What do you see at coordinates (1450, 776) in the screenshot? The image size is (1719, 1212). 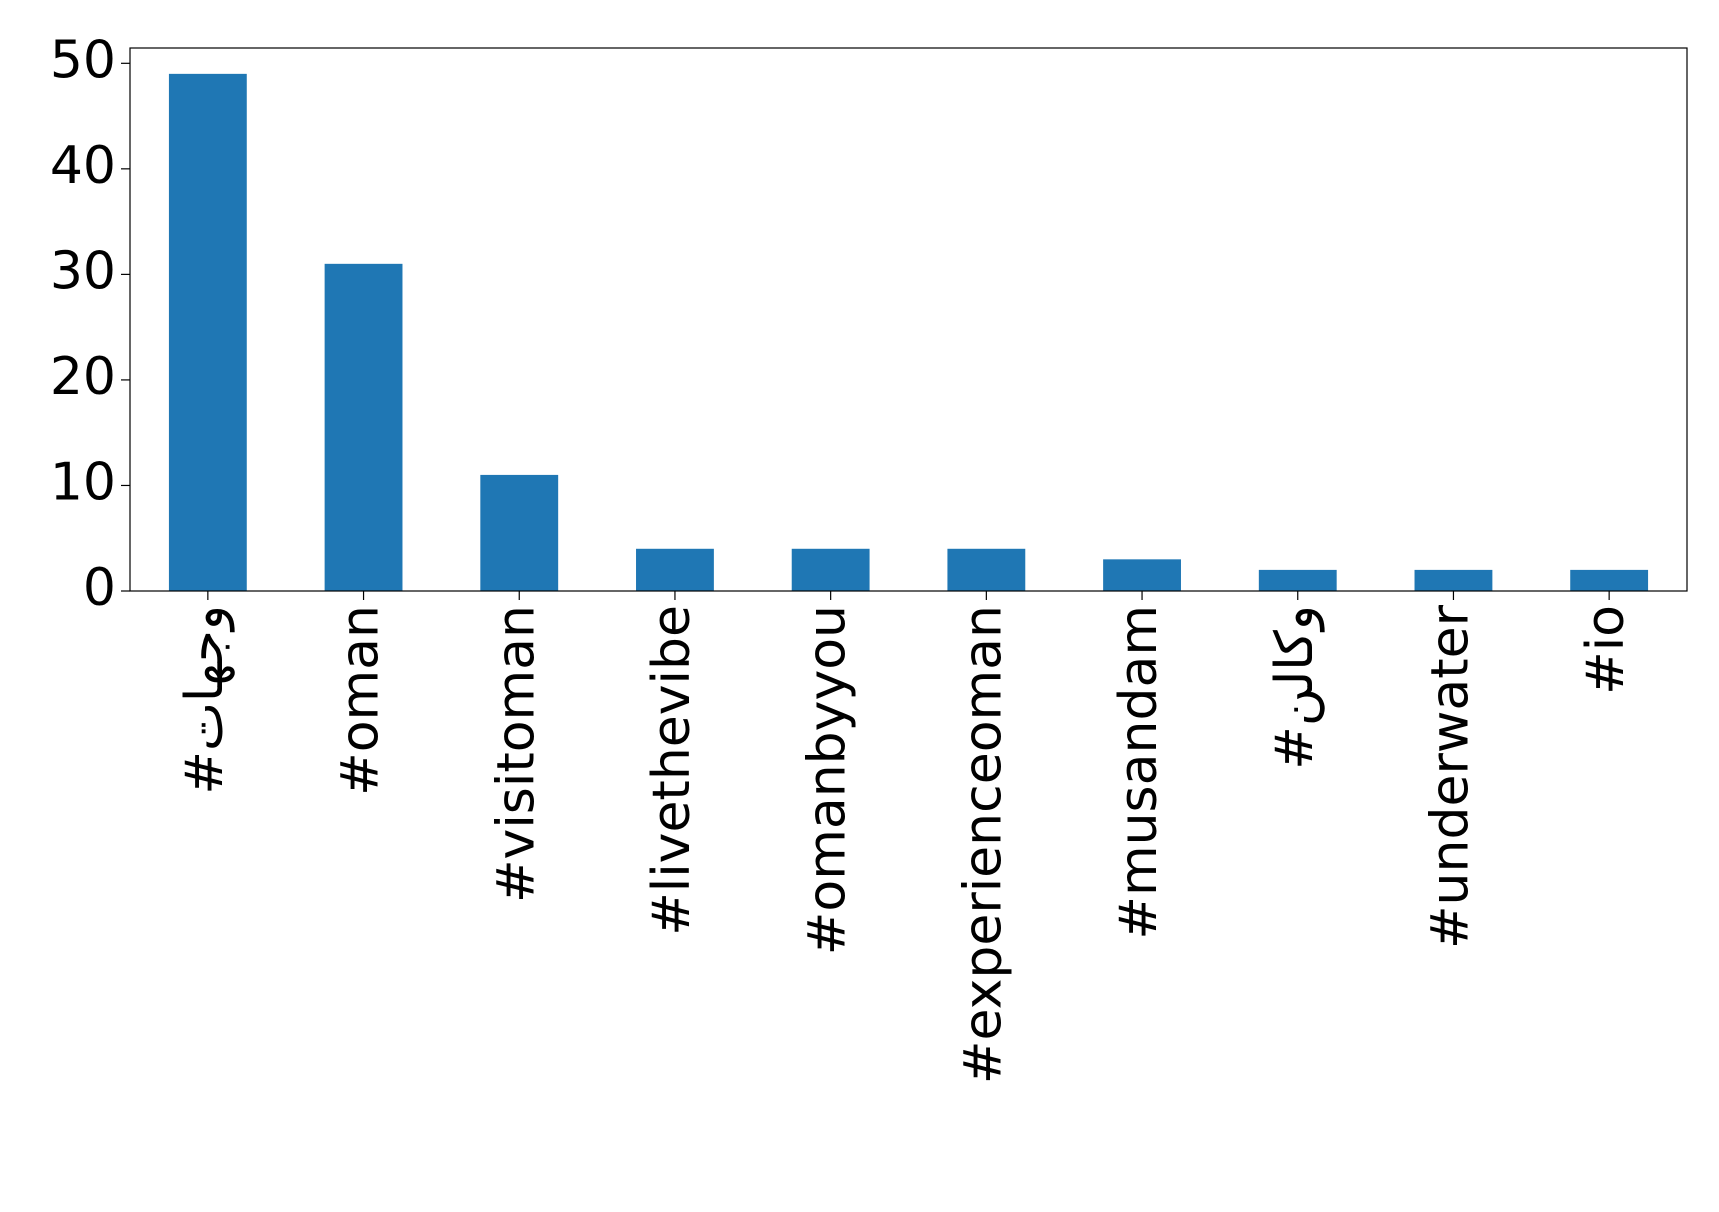 I see `x-tick-label: #underwater` at bounding box center [1450, 776].